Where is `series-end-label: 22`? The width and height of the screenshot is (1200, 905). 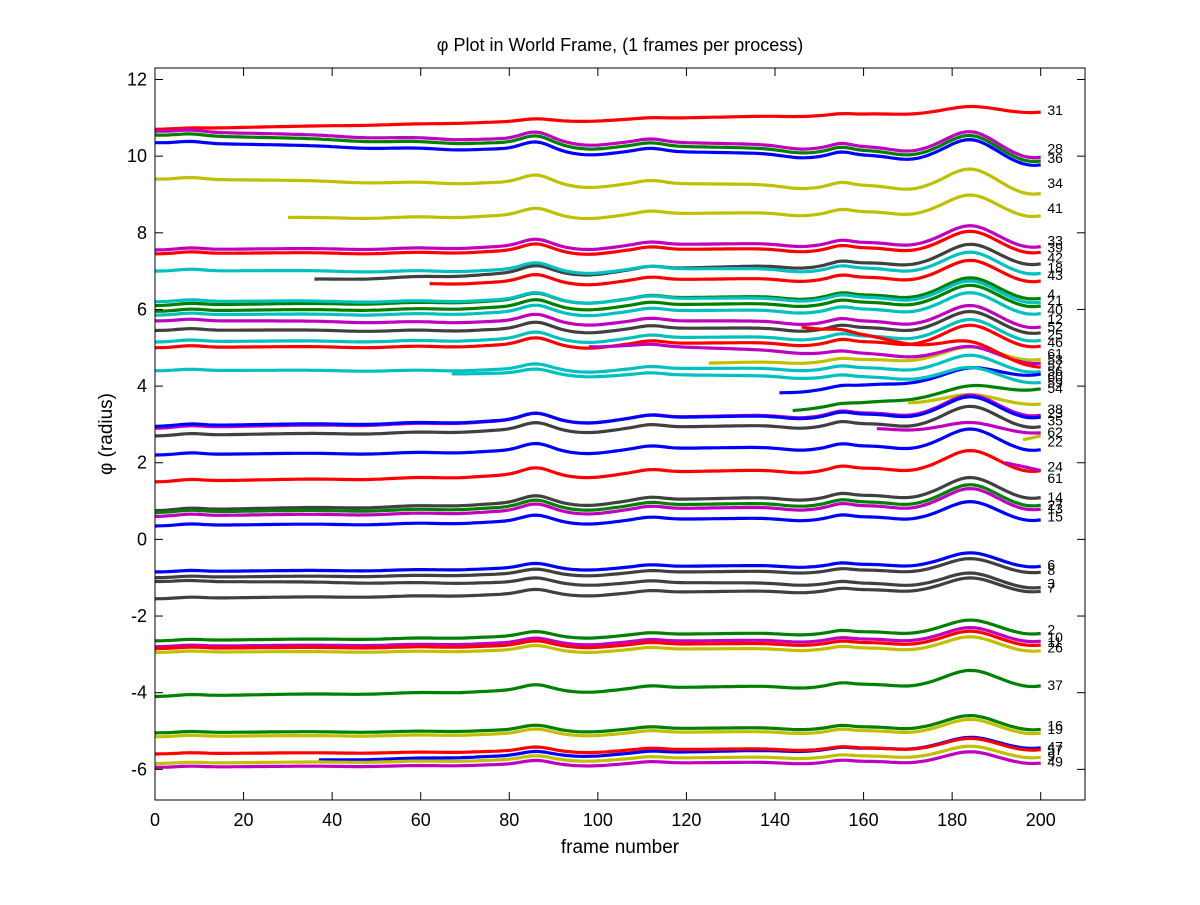 series-end-label: 22 is located at coordinates (1055, 442).